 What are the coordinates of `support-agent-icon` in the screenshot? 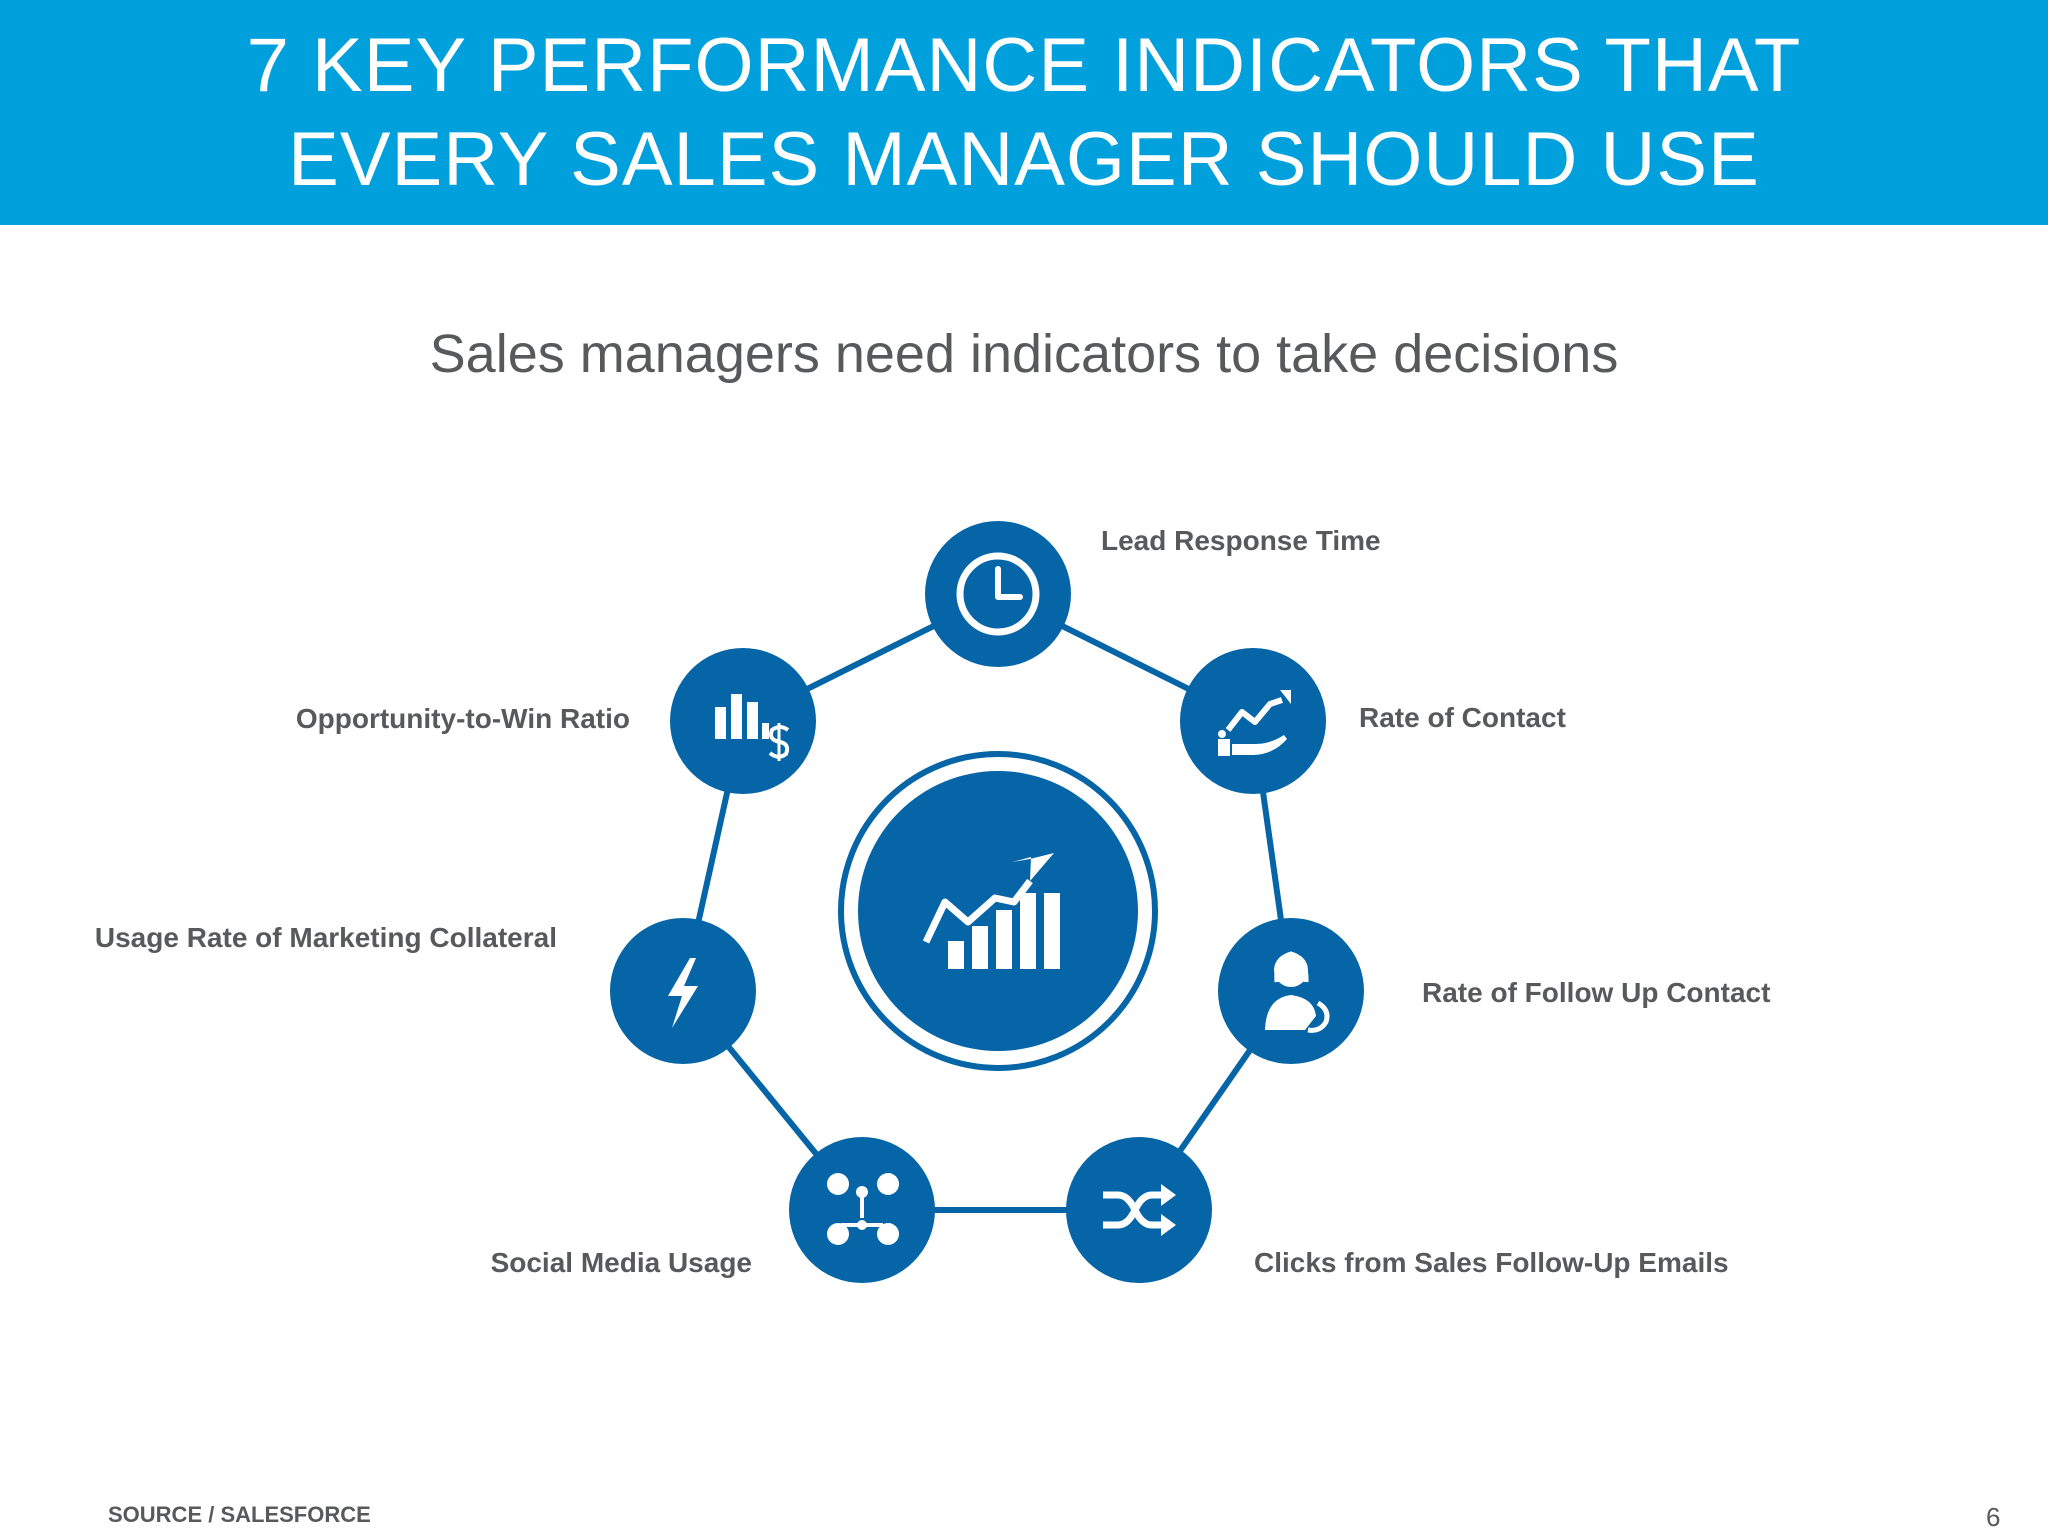 It's located at (1297, 992).